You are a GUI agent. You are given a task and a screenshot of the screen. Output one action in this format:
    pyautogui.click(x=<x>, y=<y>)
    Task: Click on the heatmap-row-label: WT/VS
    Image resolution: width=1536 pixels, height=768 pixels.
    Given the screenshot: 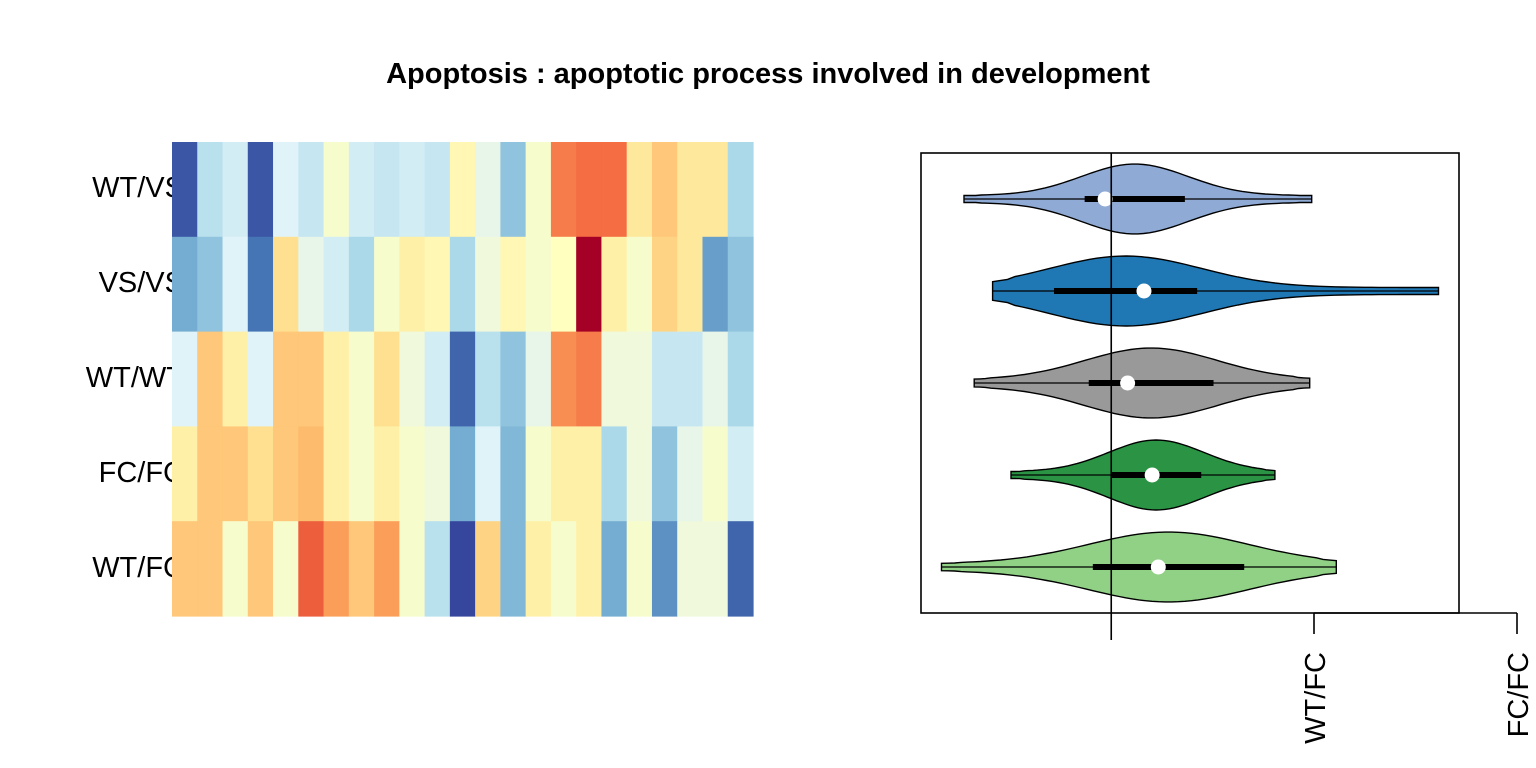 What is the action you would take?
    pyautogui.click(x=138, y=188)
    